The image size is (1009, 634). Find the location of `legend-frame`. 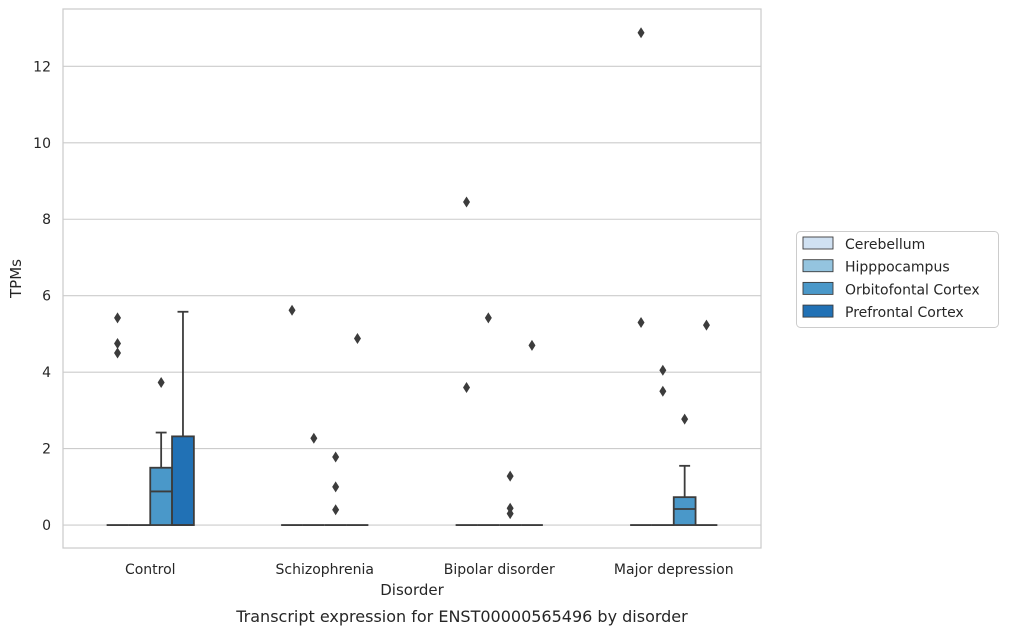

legend-frame is located at coordinates (897, 279).